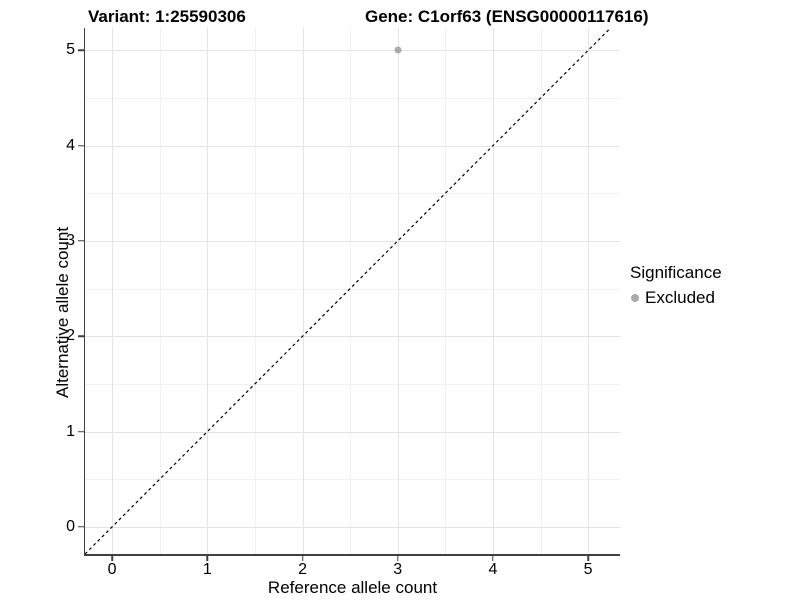  Describe the element at coordinates (398, 569) in the screenshot. I see `x-tick-label: 3` at that location.